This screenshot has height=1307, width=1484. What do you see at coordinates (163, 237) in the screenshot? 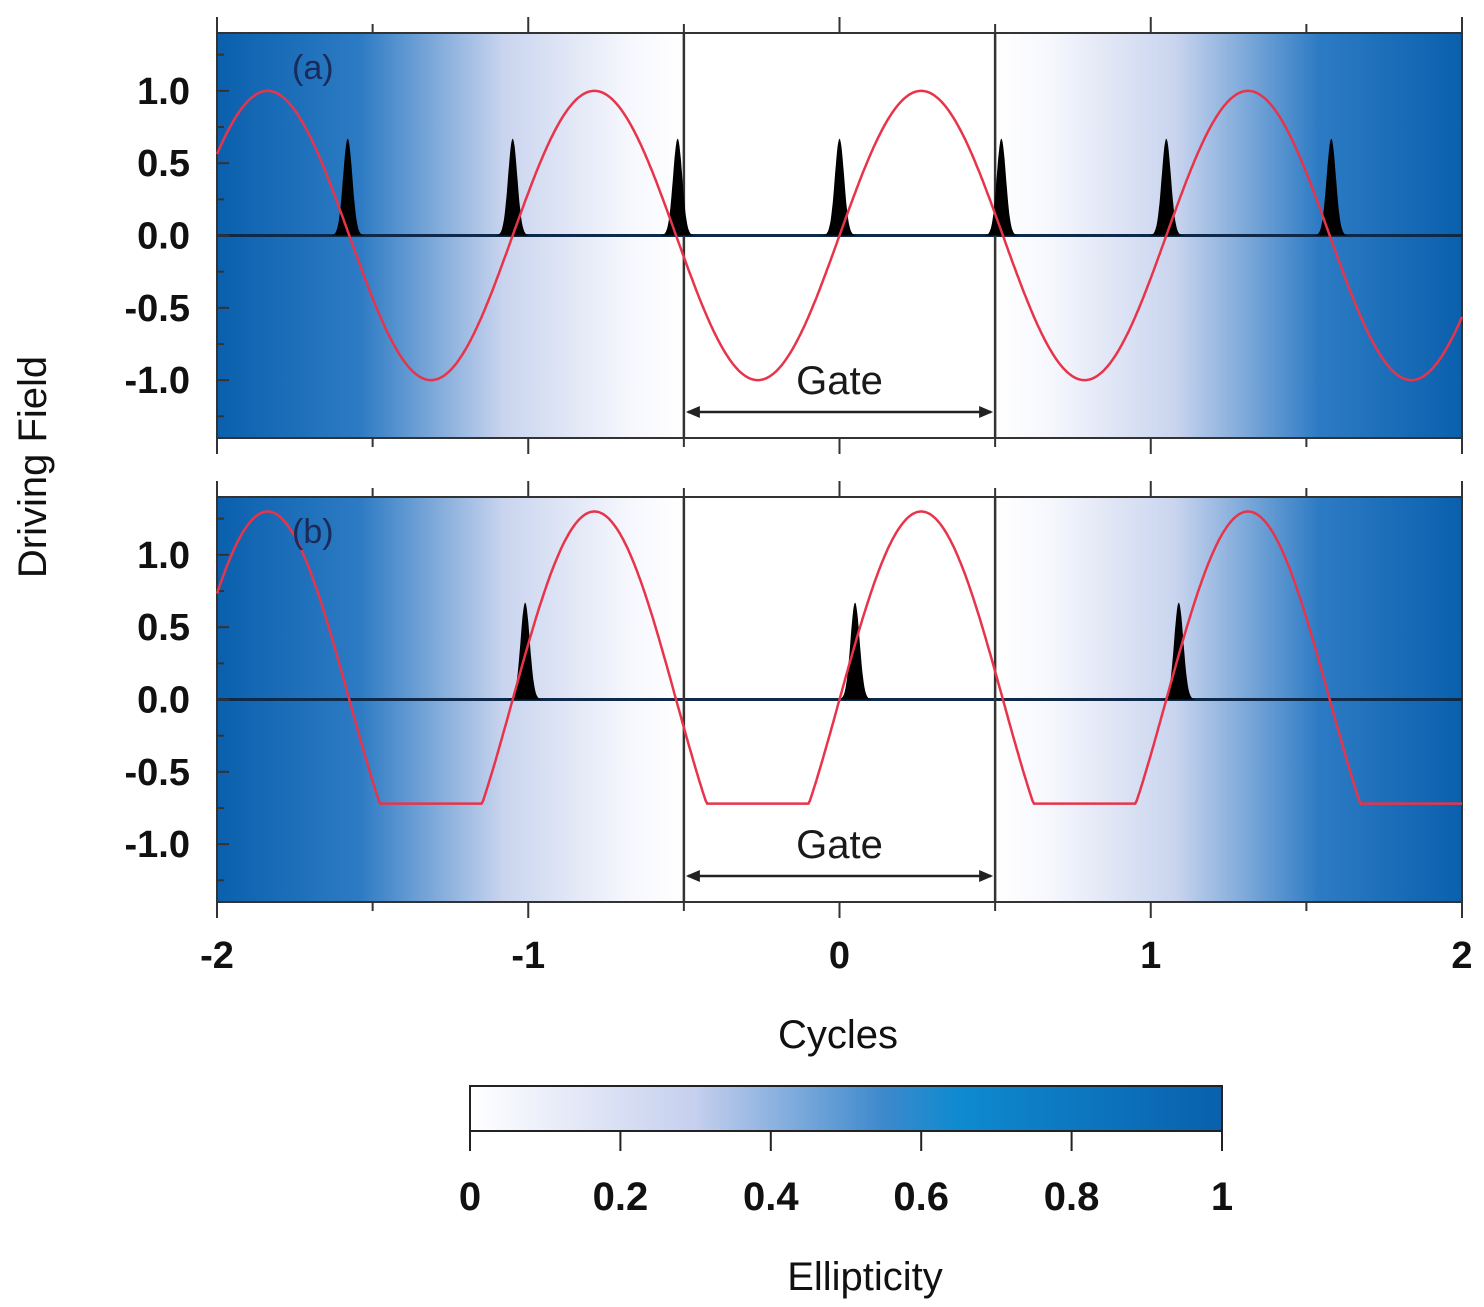
I see `panel-a-y-tick-label: 0.0` at bounding box center [163, 237].